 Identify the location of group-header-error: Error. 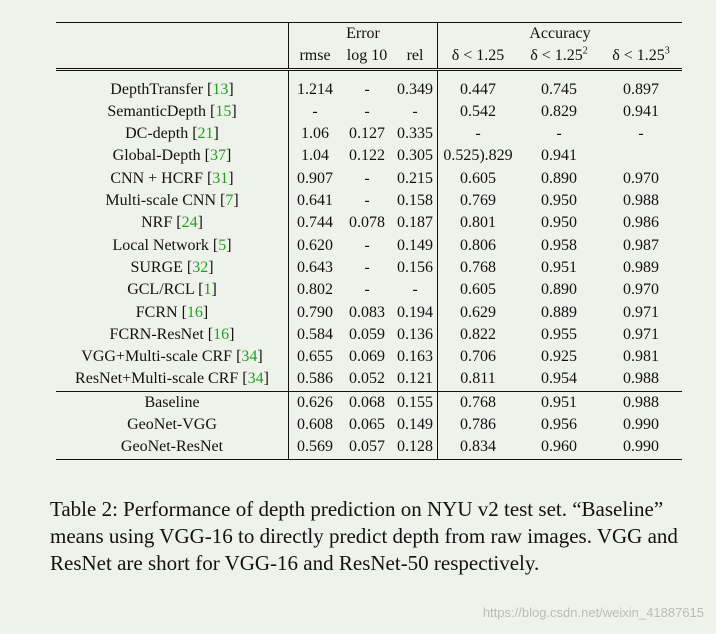
(363, 34).